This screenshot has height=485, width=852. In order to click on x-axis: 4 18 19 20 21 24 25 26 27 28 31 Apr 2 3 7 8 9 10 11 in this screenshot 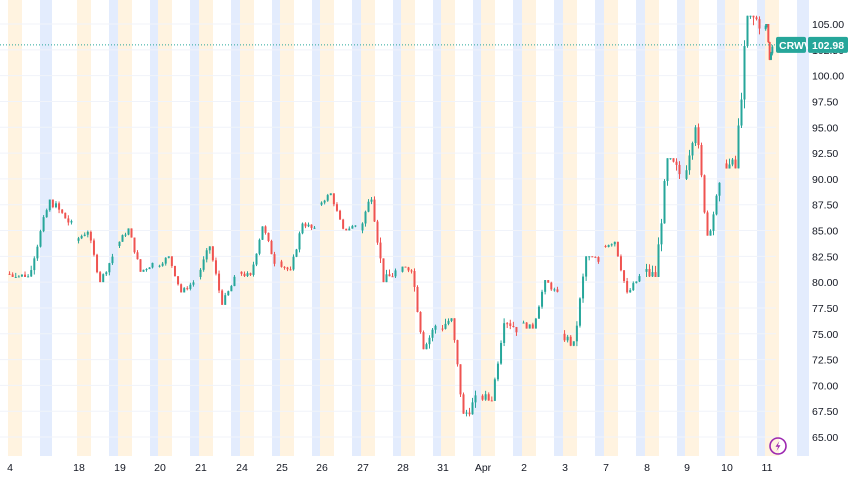, I will do `click(390, 468)`.